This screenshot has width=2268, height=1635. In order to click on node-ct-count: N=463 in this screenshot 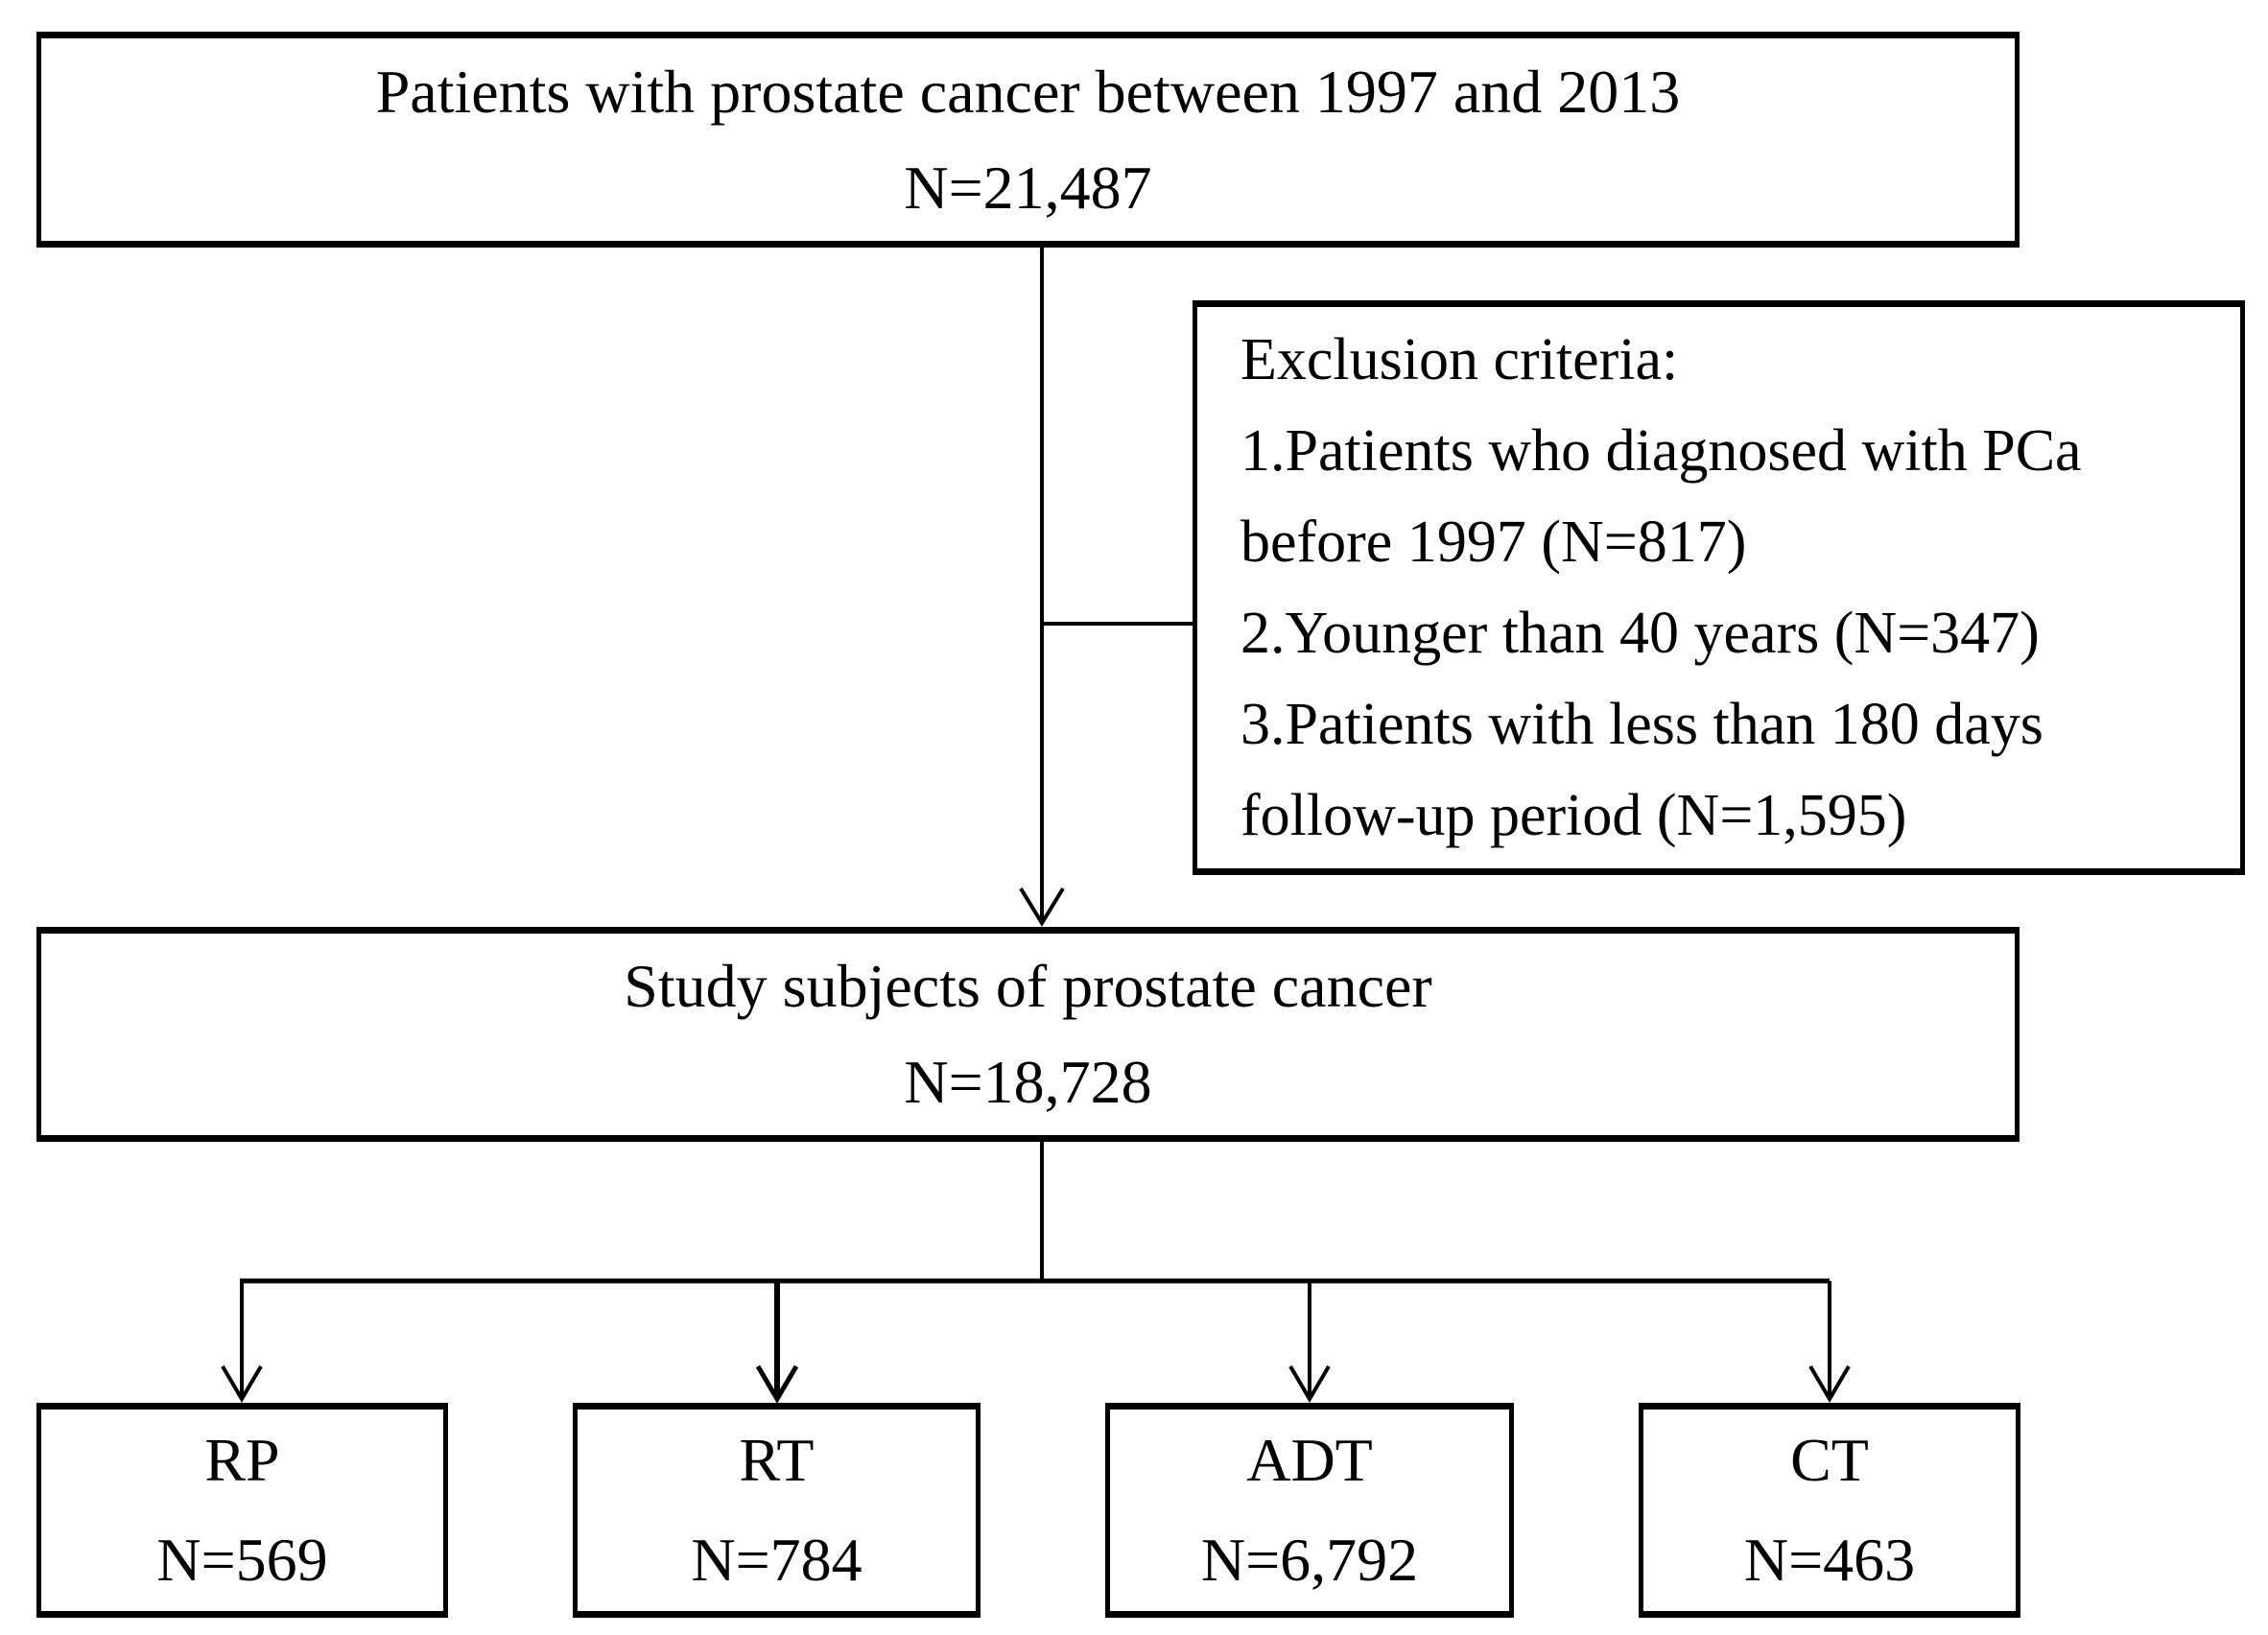, I will do `click(1829, 1560)`.